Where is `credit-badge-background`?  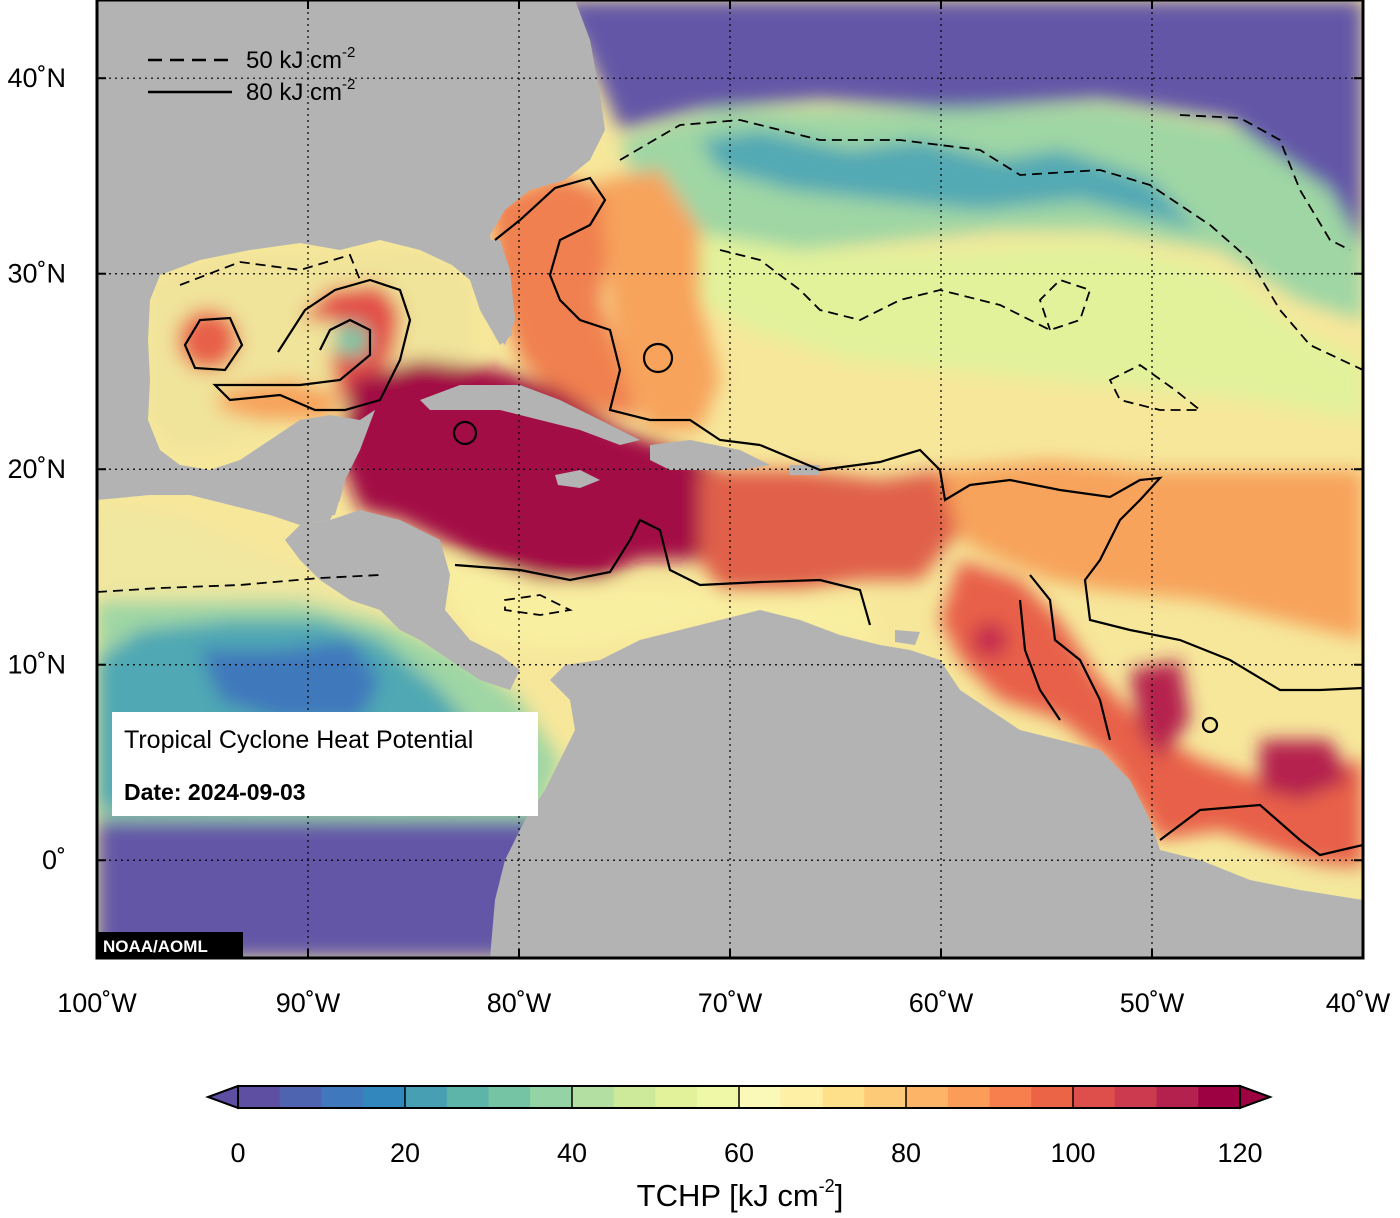 credit-badge-background is located at coordinates (170, 945).